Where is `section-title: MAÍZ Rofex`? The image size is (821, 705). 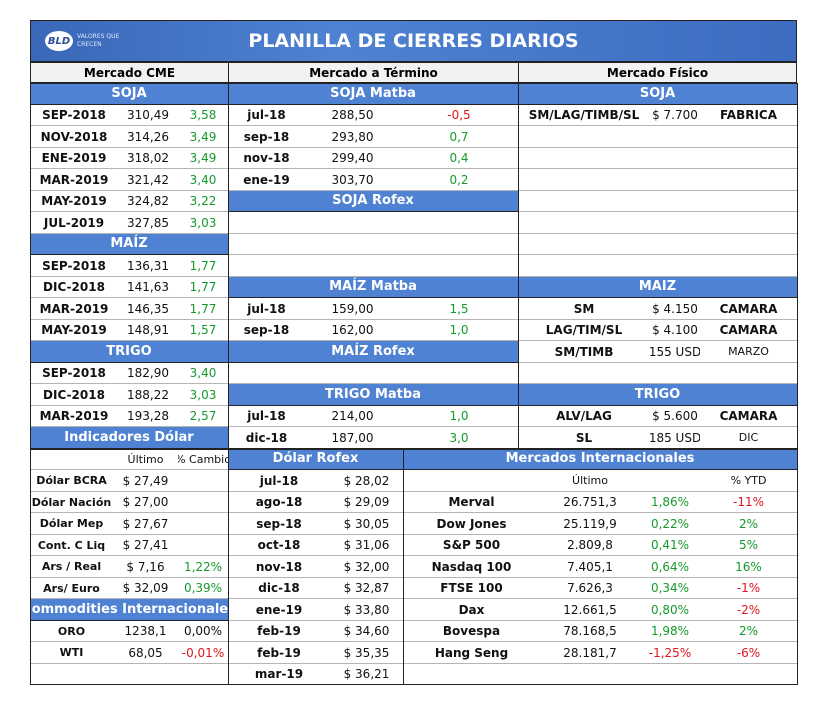
section-title: MAÍZ Rofex is located at coordinates (373, 352).